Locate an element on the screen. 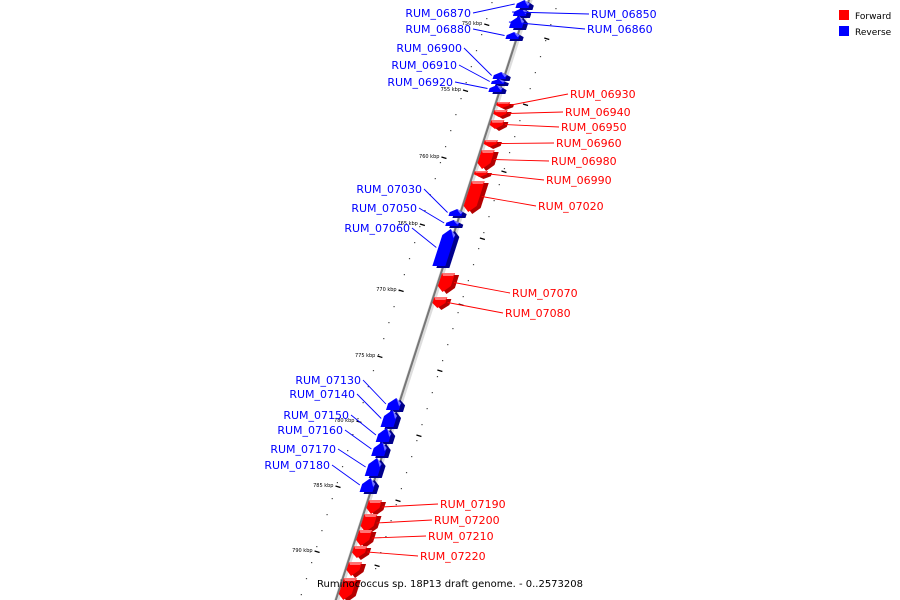 This screenshot has width=900, height=600. gene-label: RUM_07140 is located at coordinates (322, 394).